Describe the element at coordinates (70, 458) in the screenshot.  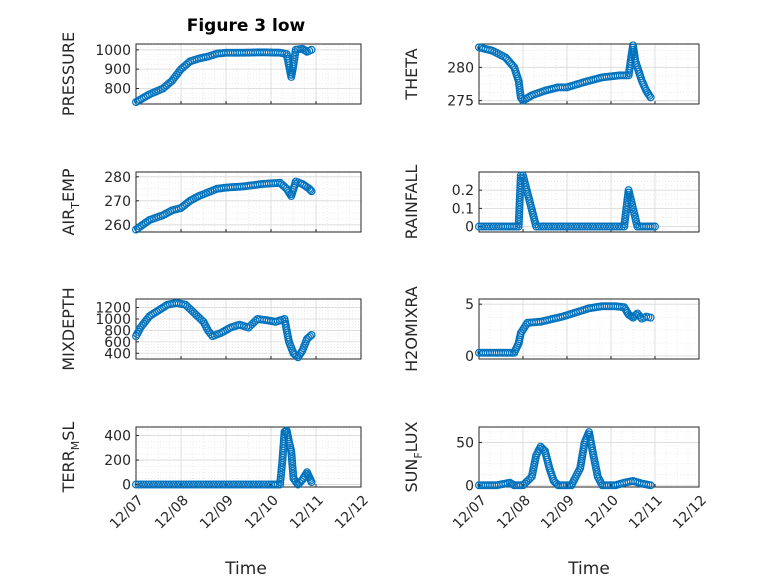
I see `y-axis-label: TERRMSL` at that location.